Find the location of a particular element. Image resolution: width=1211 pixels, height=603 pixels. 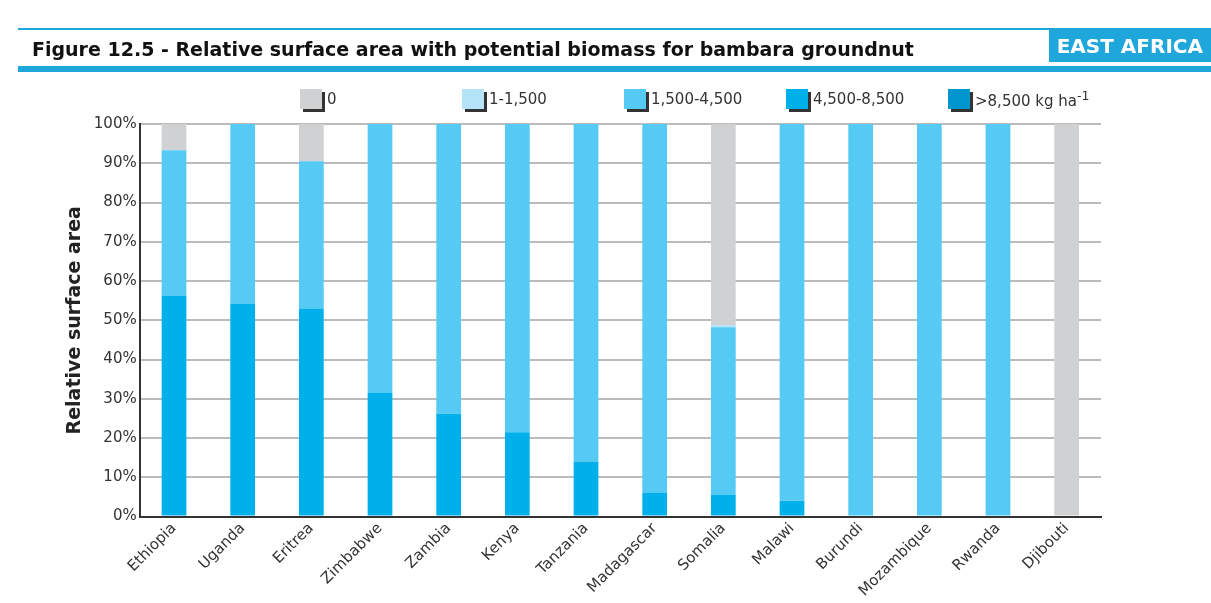

y-tick-label: 10% is located at coordinates (120, 476).